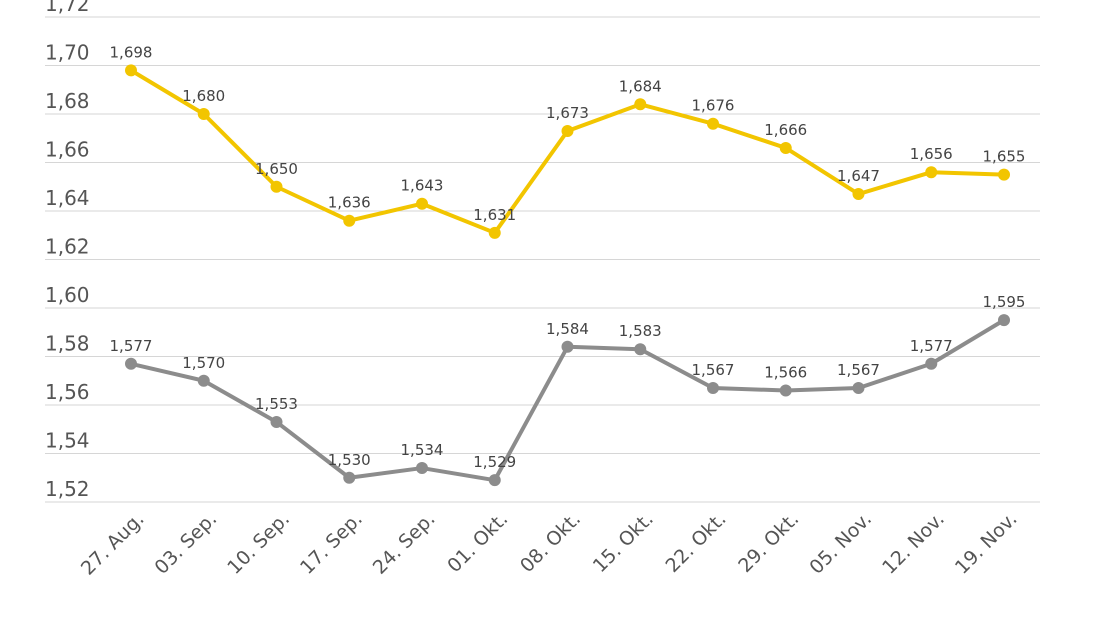 The image size is (1100, 618). Describe the element at coordinates (67, 8) in the screenshot. I see `y-tick-label: 1,72` at that location.